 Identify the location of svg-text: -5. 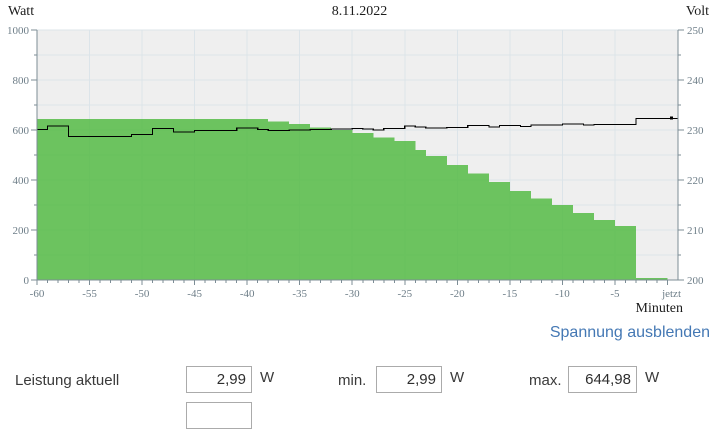
(615, 294).